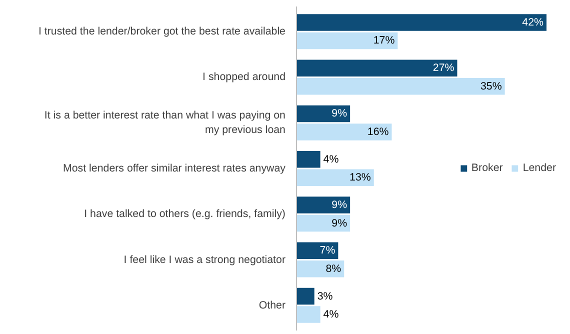 Image resolution: width=570 pixels, height=334 pixels. What do you see at coordinates (334, 268) in the screenshot?
I see `data-label: 8%` at bounding box center [334, 268].